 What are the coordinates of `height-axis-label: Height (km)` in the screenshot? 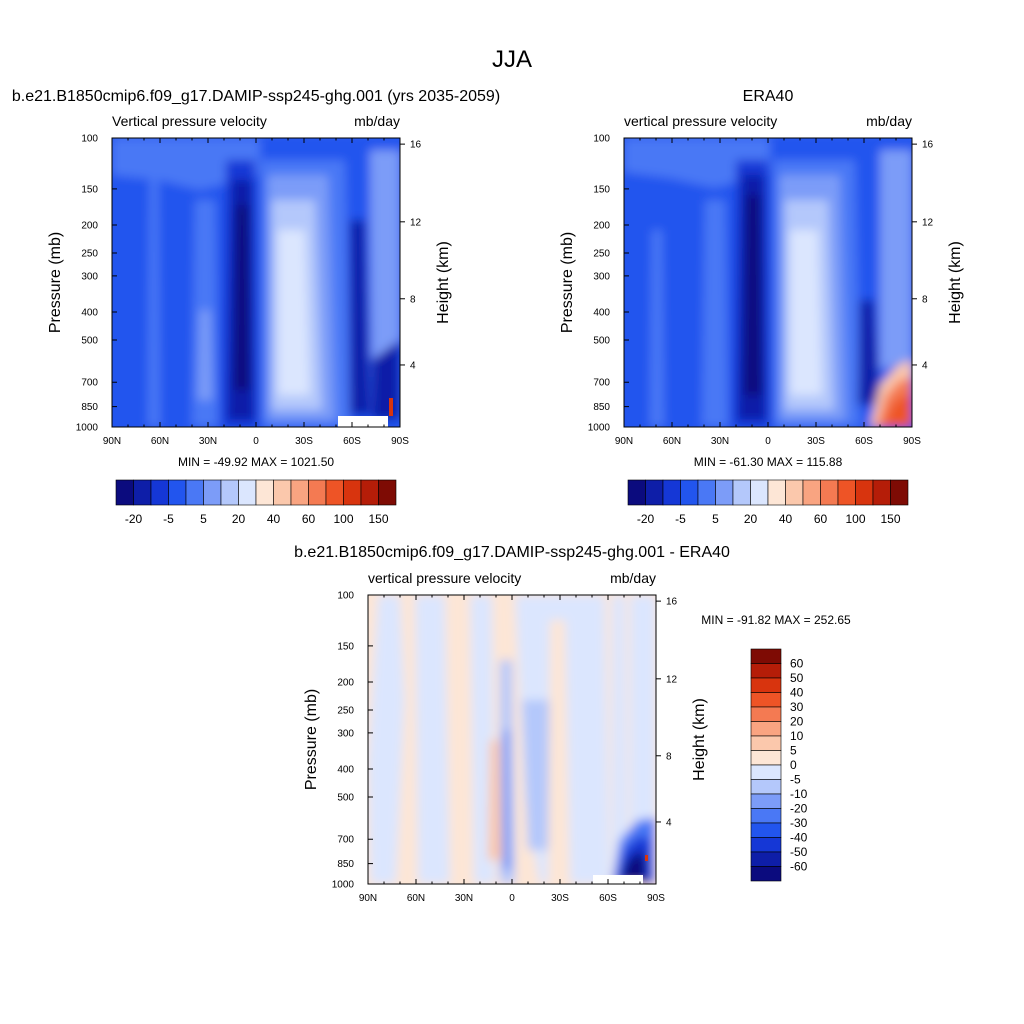 It's located at (955, 282).